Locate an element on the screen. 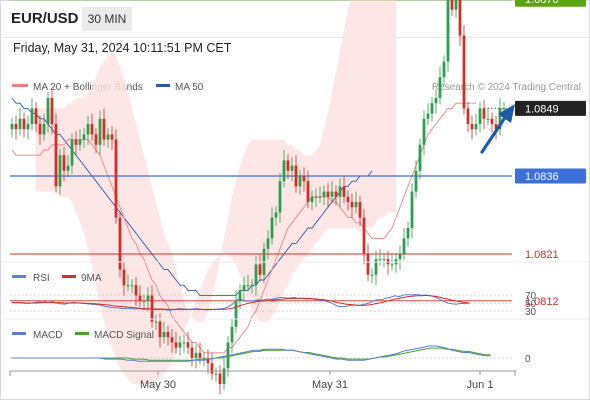 This screenshot has width=590, height=400. credit-text: Research © 2024 Trading Central is located at coordinates (506, 87).